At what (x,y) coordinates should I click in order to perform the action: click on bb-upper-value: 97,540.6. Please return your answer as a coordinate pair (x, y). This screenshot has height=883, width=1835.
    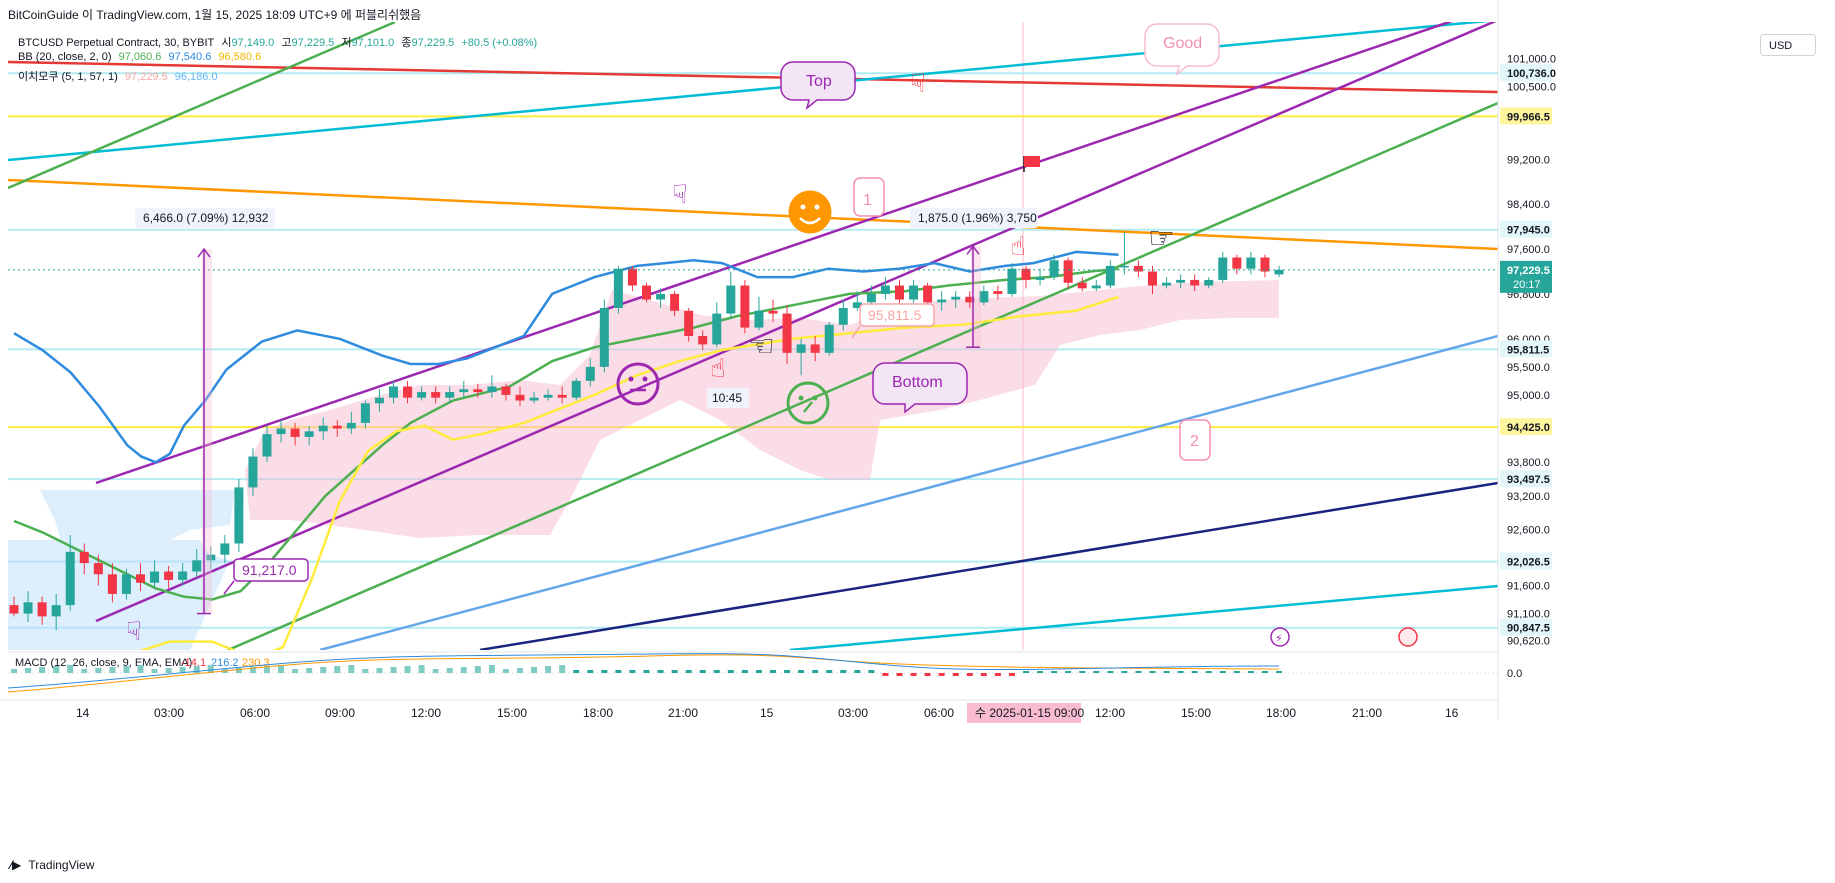
    Looking at the image, I should click on (190, 57).